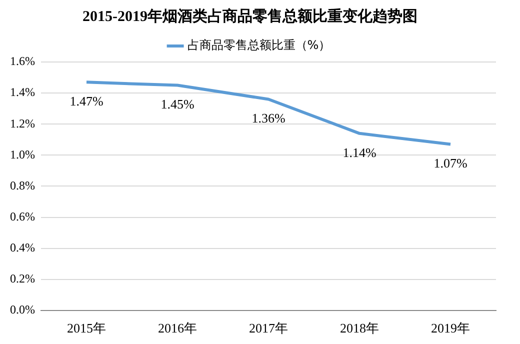 The height and width of the screenshot is (344, 520). I want to click on data-label: 1.36%, so click(269, 118).